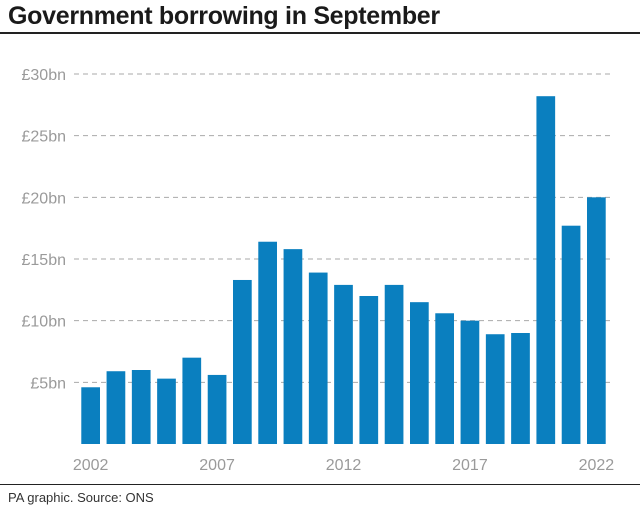 The image size is (640, 514). I want to click on y-tick-label: £15bn, so click(44, 260).